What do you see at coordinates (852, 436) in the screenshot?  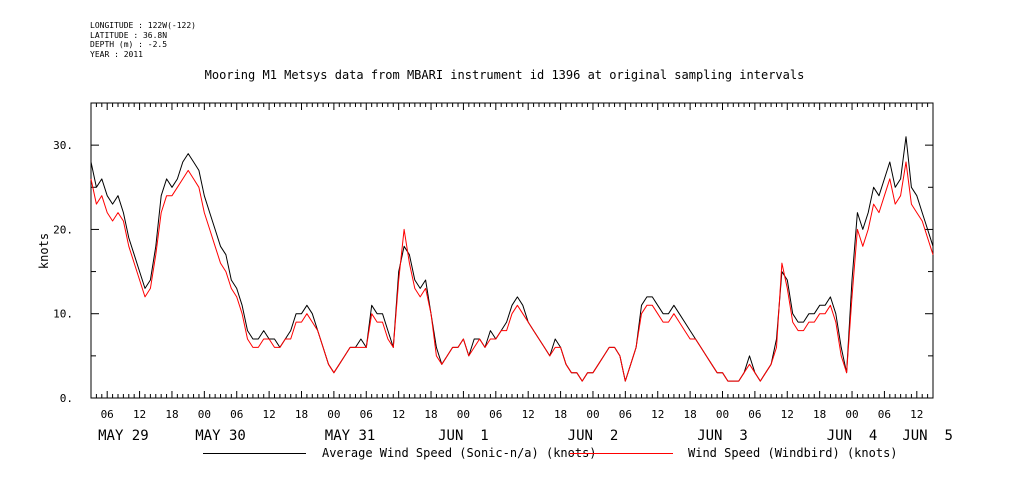 I see `x-day-label: JUN 4` at bounding box center [852, 436].